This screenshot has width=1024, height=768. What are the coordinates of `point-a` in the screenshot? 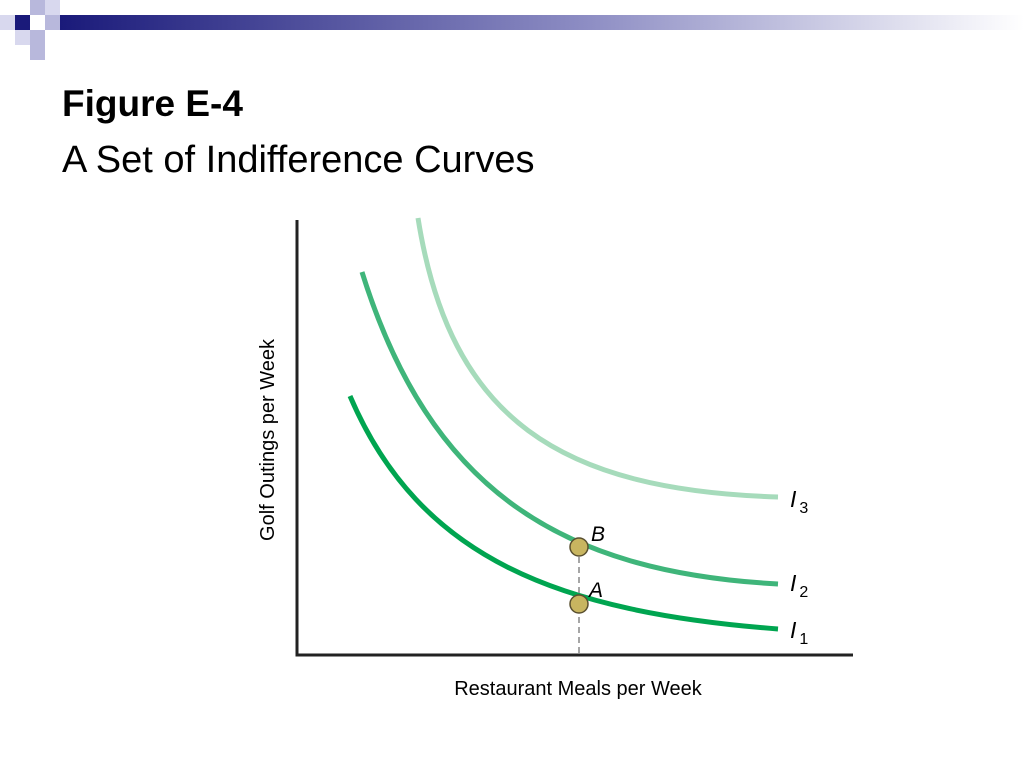 It's located at (579, 604).